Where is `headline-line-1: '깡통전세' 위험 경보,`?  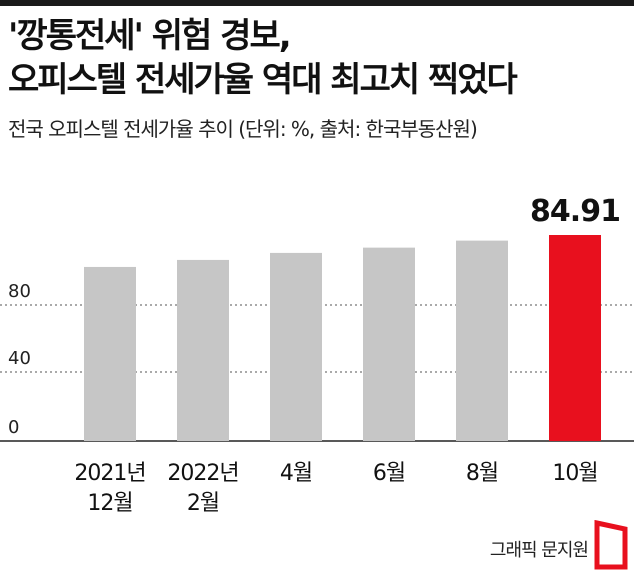 headline-line-1: '깡통전세' 위험 경보, is located at coordinates (150, 36).